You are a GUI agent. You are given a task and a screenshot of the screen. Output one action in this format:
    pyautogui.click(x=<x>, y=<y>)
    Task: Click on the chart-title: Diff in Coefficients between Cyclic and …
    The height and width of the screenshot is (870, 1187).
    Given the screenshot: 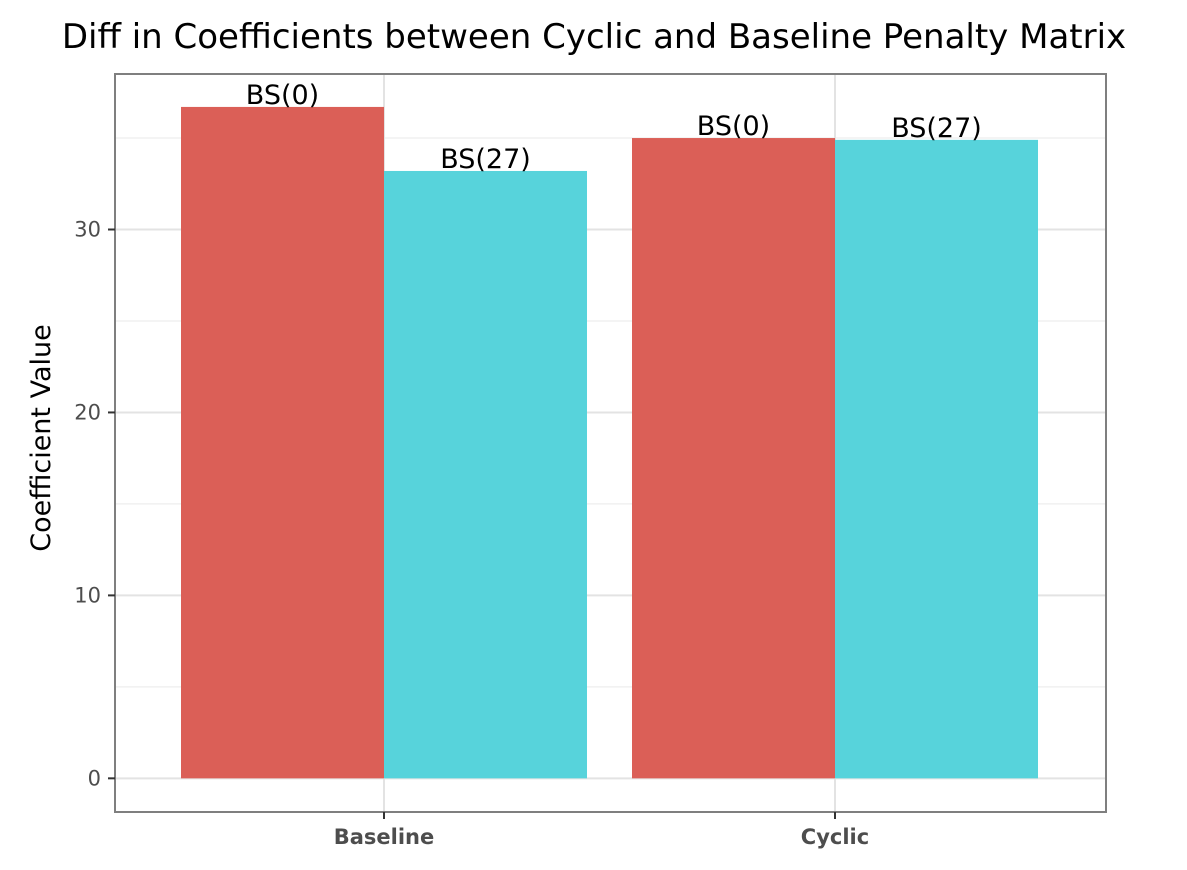 What is the action you would take?
    pyautogui.click(x=594, y=37)
    